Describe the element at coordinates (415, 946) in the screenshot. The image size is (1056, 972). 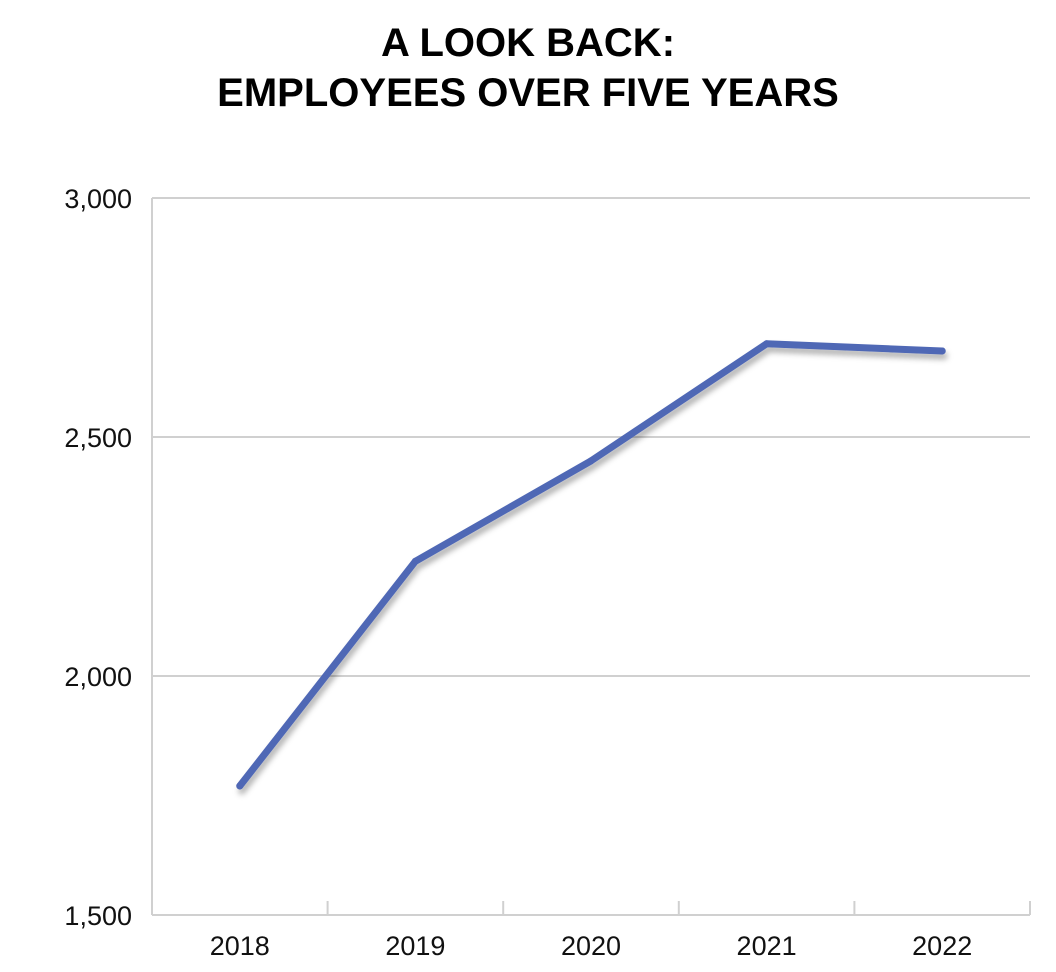
I see `x-tick-label: 2019` at that location.